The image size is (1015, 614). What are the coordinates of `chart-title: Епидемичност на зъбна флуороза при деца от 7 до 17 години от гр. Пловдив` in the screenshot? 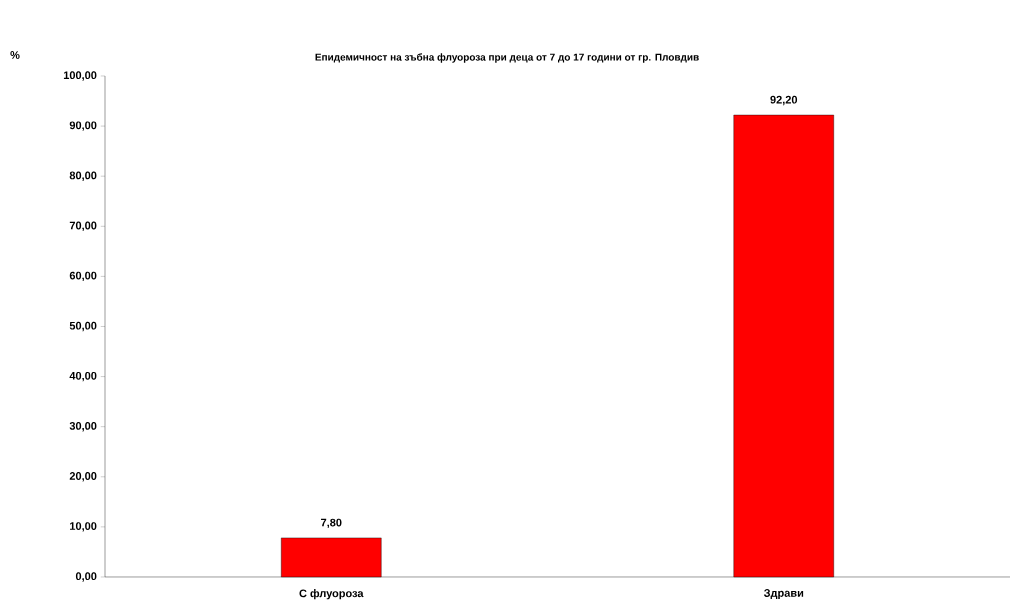 It's located at (507, 58).